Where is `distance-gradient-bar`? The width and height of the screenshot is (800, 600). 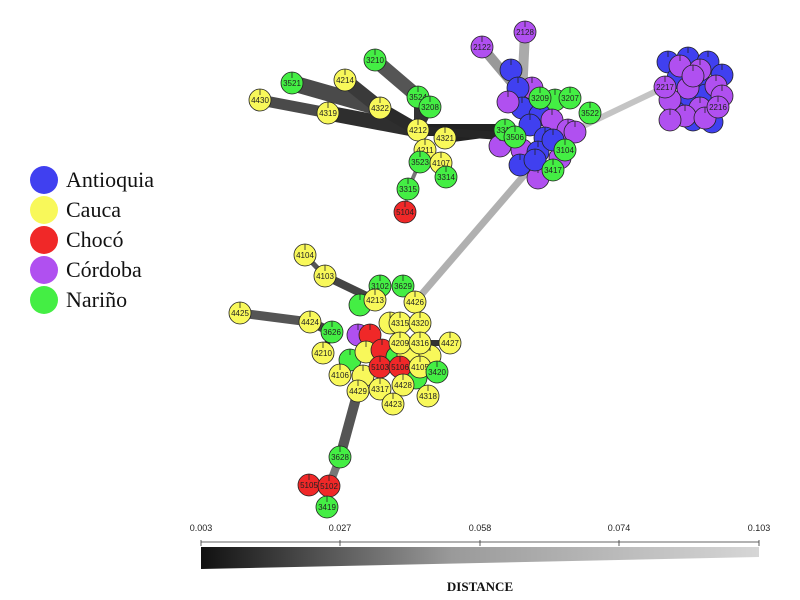 distance-gradient-bar is located at coordinates (480, 558).